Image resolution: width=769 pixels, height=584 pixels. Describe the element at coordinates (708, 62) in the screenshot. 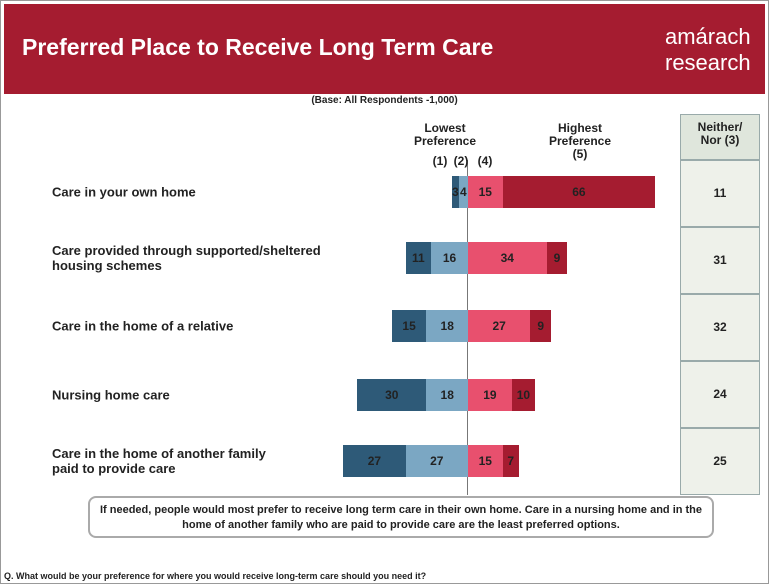

I see `logo: research` at that location.